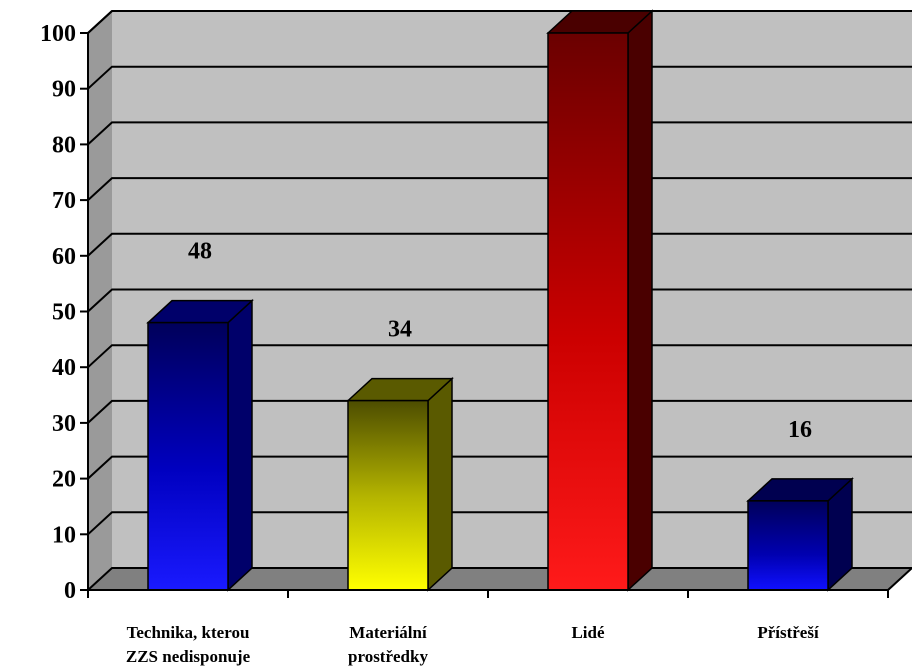 The image size is (912, 667). I want to click on y-tick-label: 30, so click(64, 424).